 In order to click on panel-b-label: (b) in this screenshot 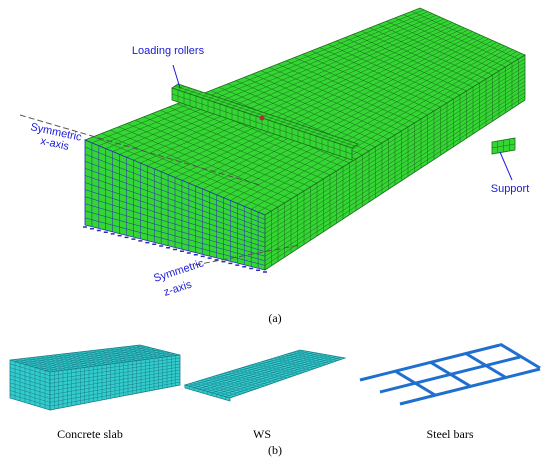, I will do `click(275, 450)`.